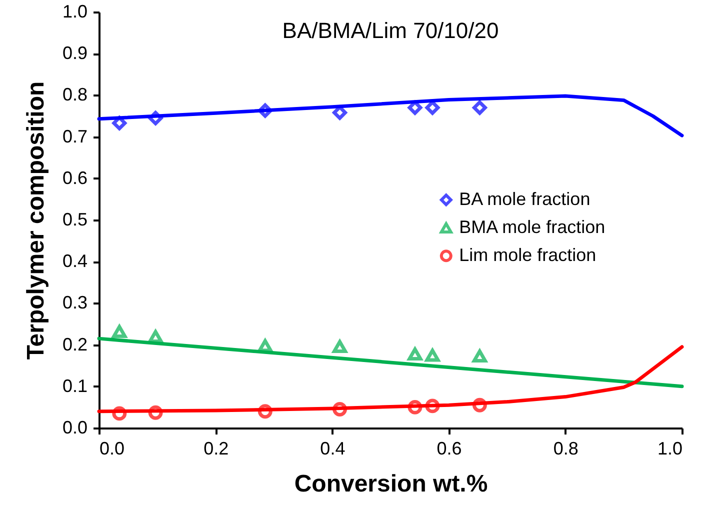 This screenshot has height=513, width=702. Describe the element at coordinates (390, 116) in the screenshot. I see `line-series` at that location.